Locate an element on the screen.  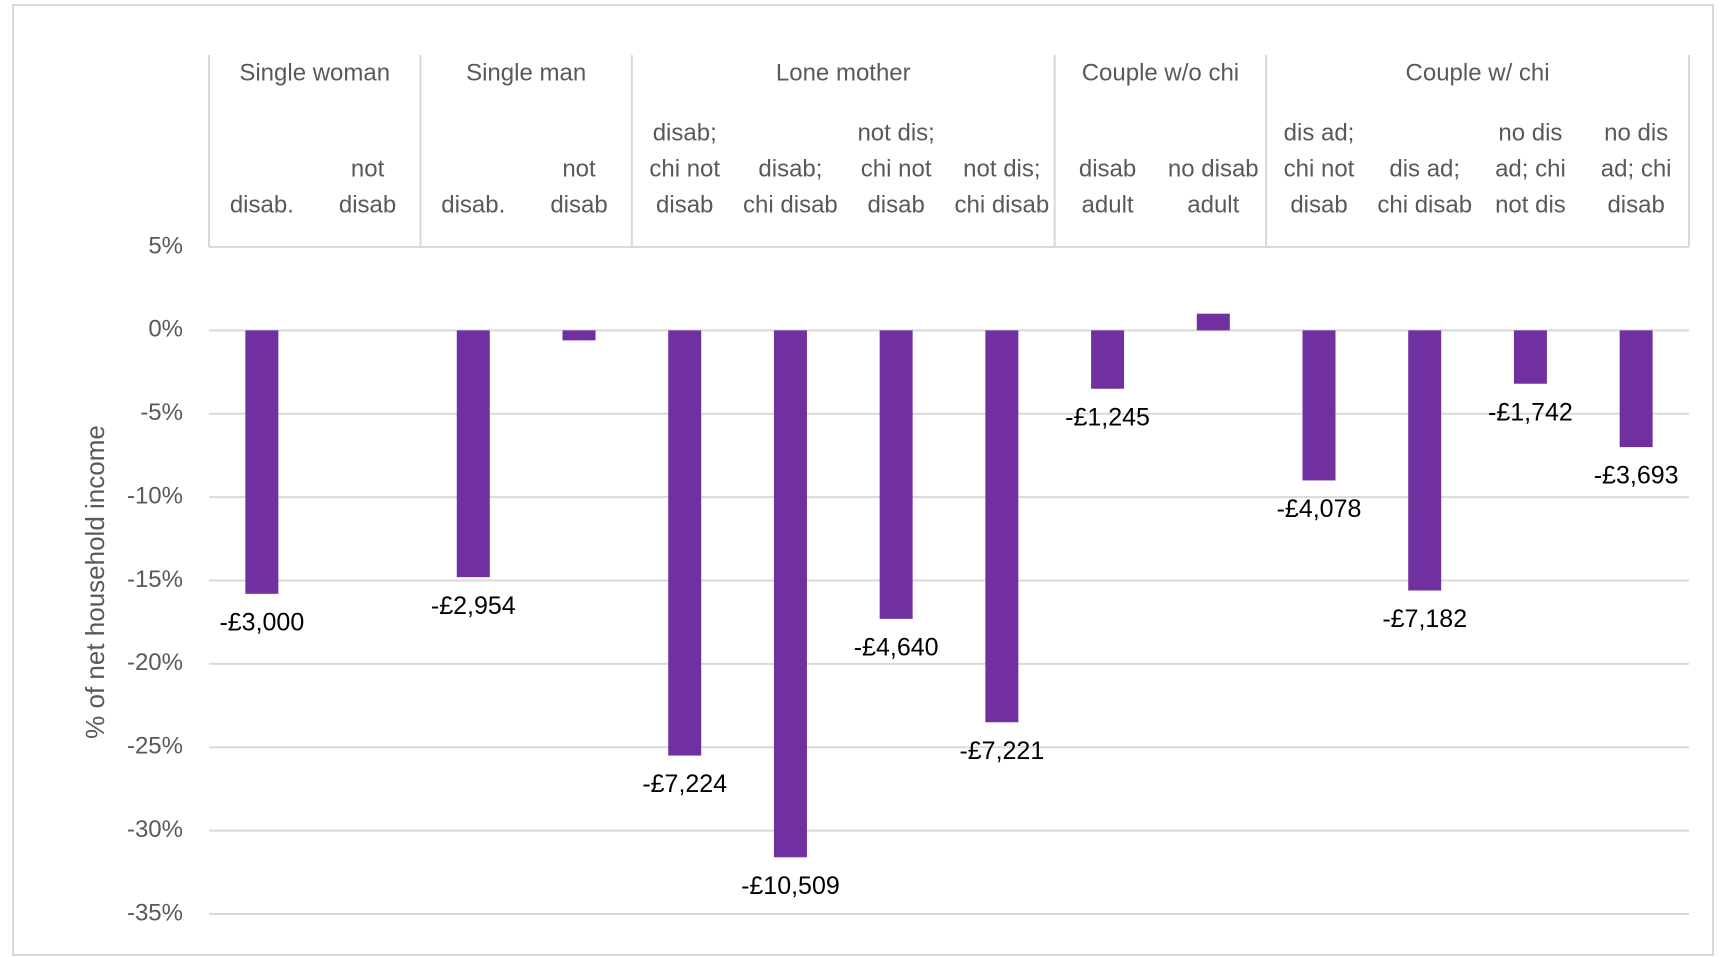
y-tick-label: -20% is located at coordinates (155, 662).